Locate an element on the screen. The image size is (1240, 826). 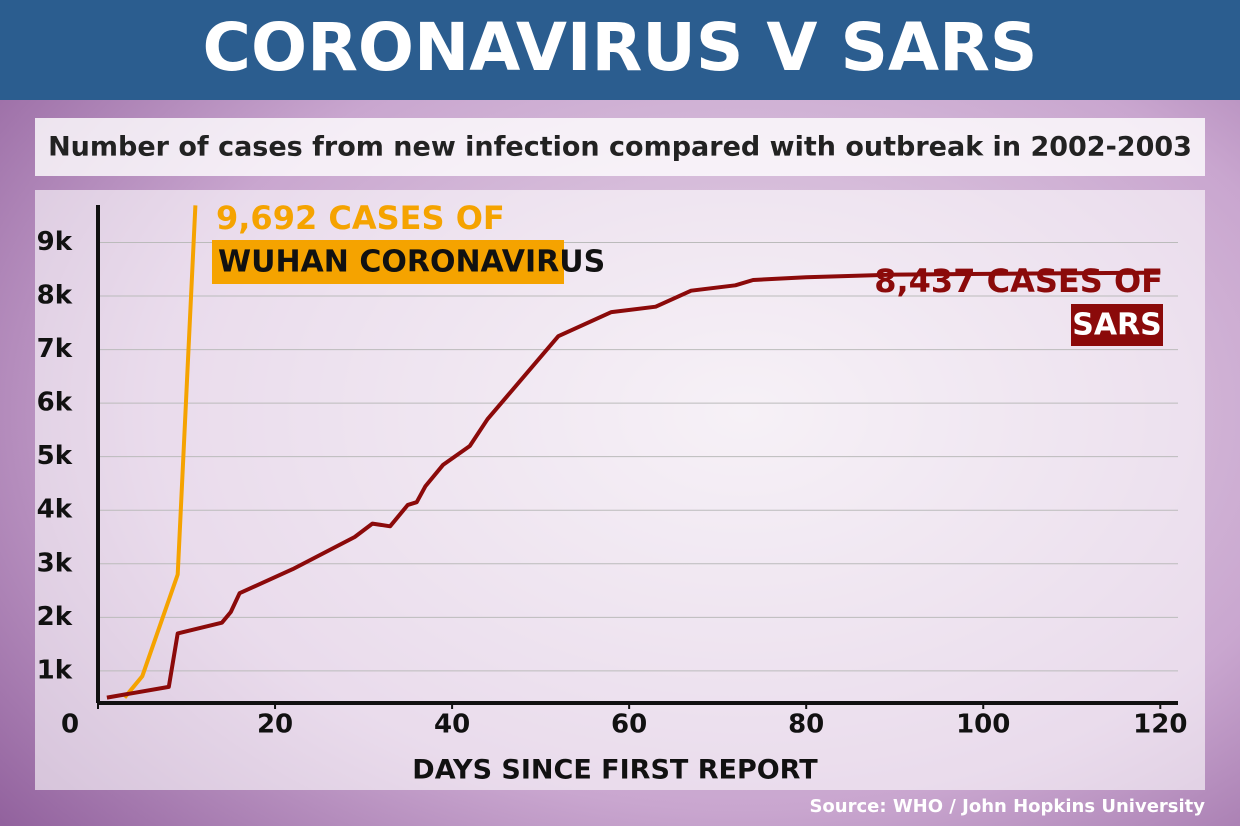
y-tick-label: 2k is located at coordinates (55, 617).